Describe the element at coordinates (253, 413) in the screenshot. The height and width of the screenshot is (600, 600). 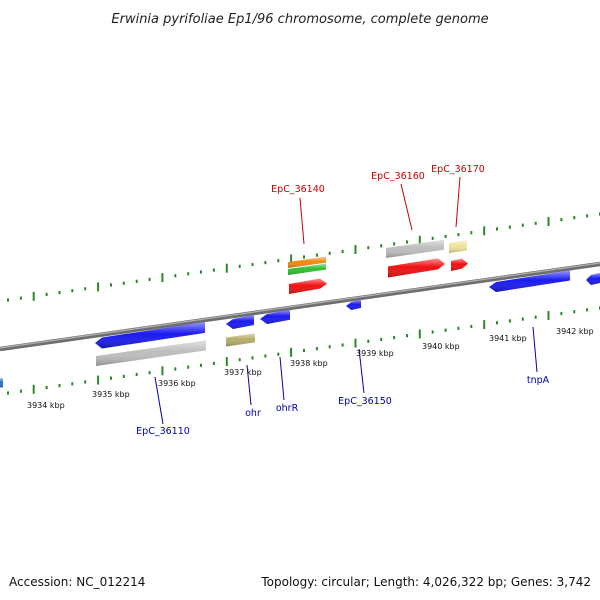
I see `gene-label-ohr: ohr` at that location.